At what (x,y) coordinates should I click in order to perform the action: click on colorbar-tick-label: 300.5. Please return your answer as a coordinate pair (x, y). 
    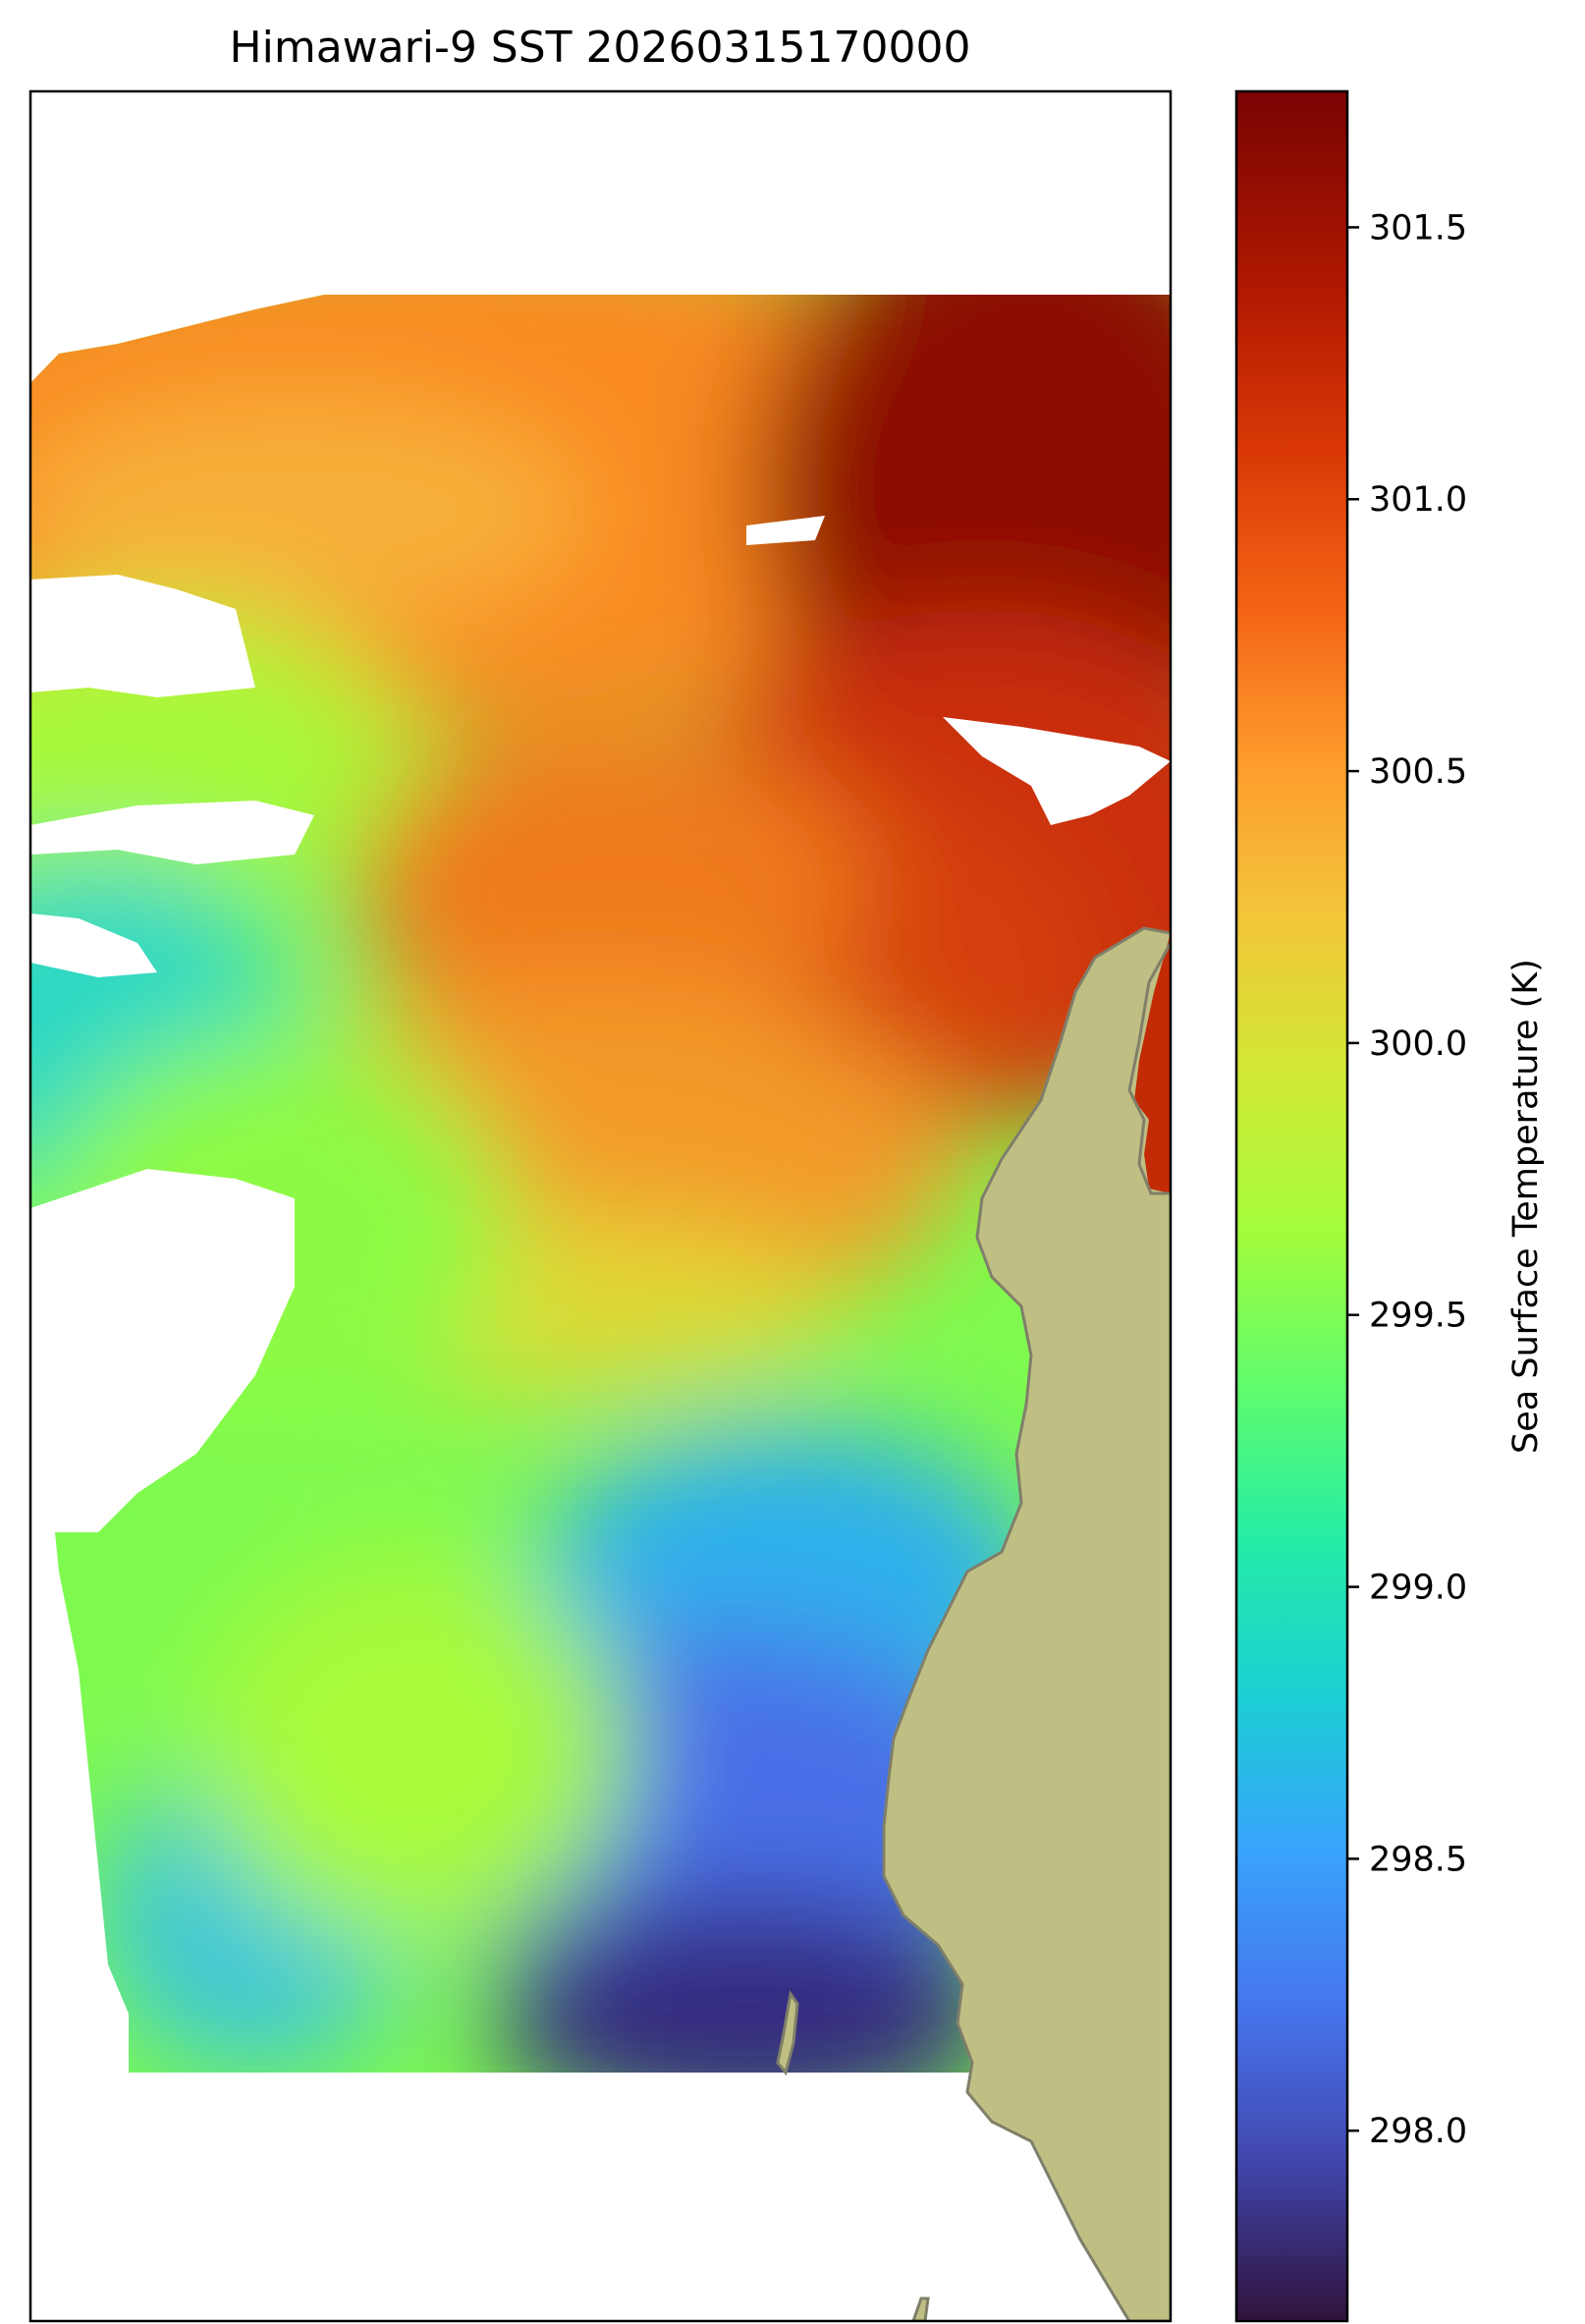
    Looking at the image, I should click on (1418, 772).